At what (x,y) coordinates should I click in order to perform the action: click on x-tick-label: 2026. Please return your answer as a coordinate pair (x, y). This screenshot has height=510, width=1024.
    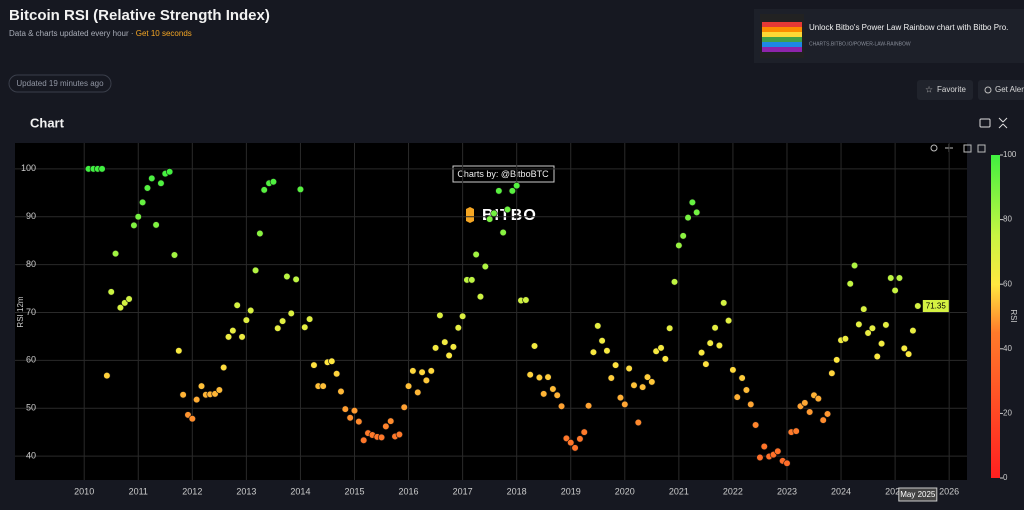
    Looking at the image, I should click on (949, 491).